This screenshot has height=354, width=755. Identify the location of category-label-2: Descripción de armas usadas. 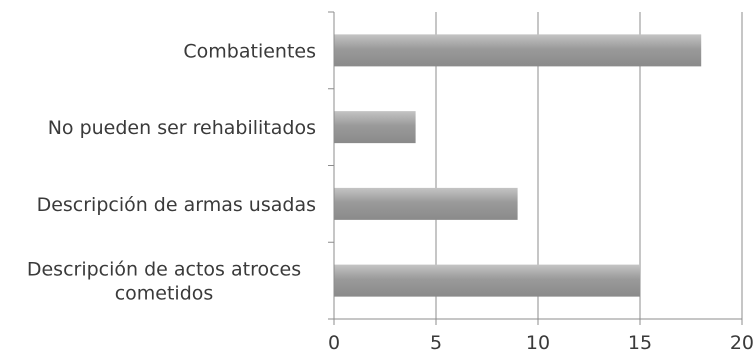
(176, 205).